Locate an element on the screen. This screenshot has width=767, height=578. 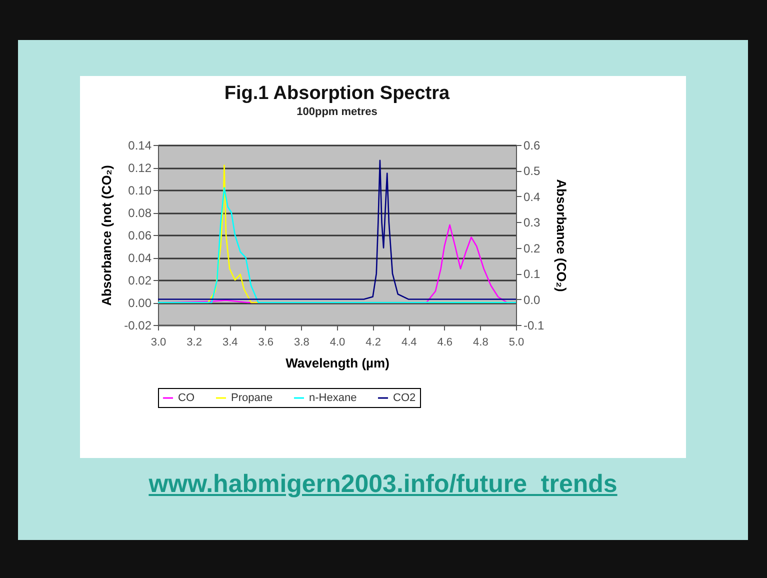
y-tick-label: 0.08 is located at coordinates (140, 213).